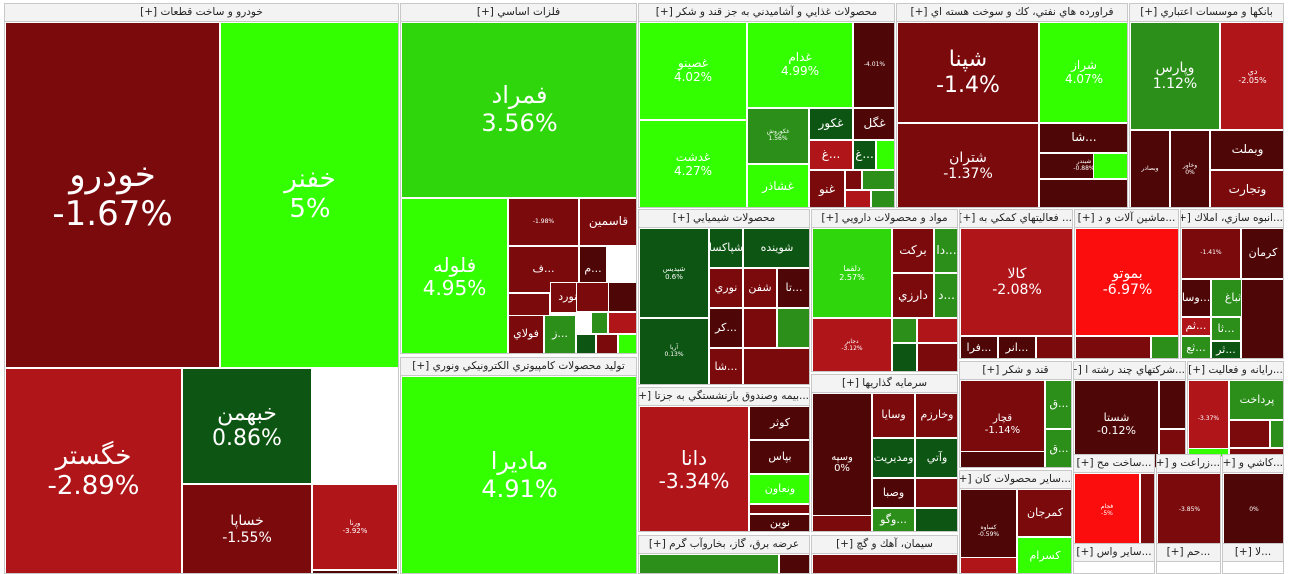 This screenshot has width=1289, height=574. I want to click on stock-tile: غكوروش 1.56%, so click(778, 136).